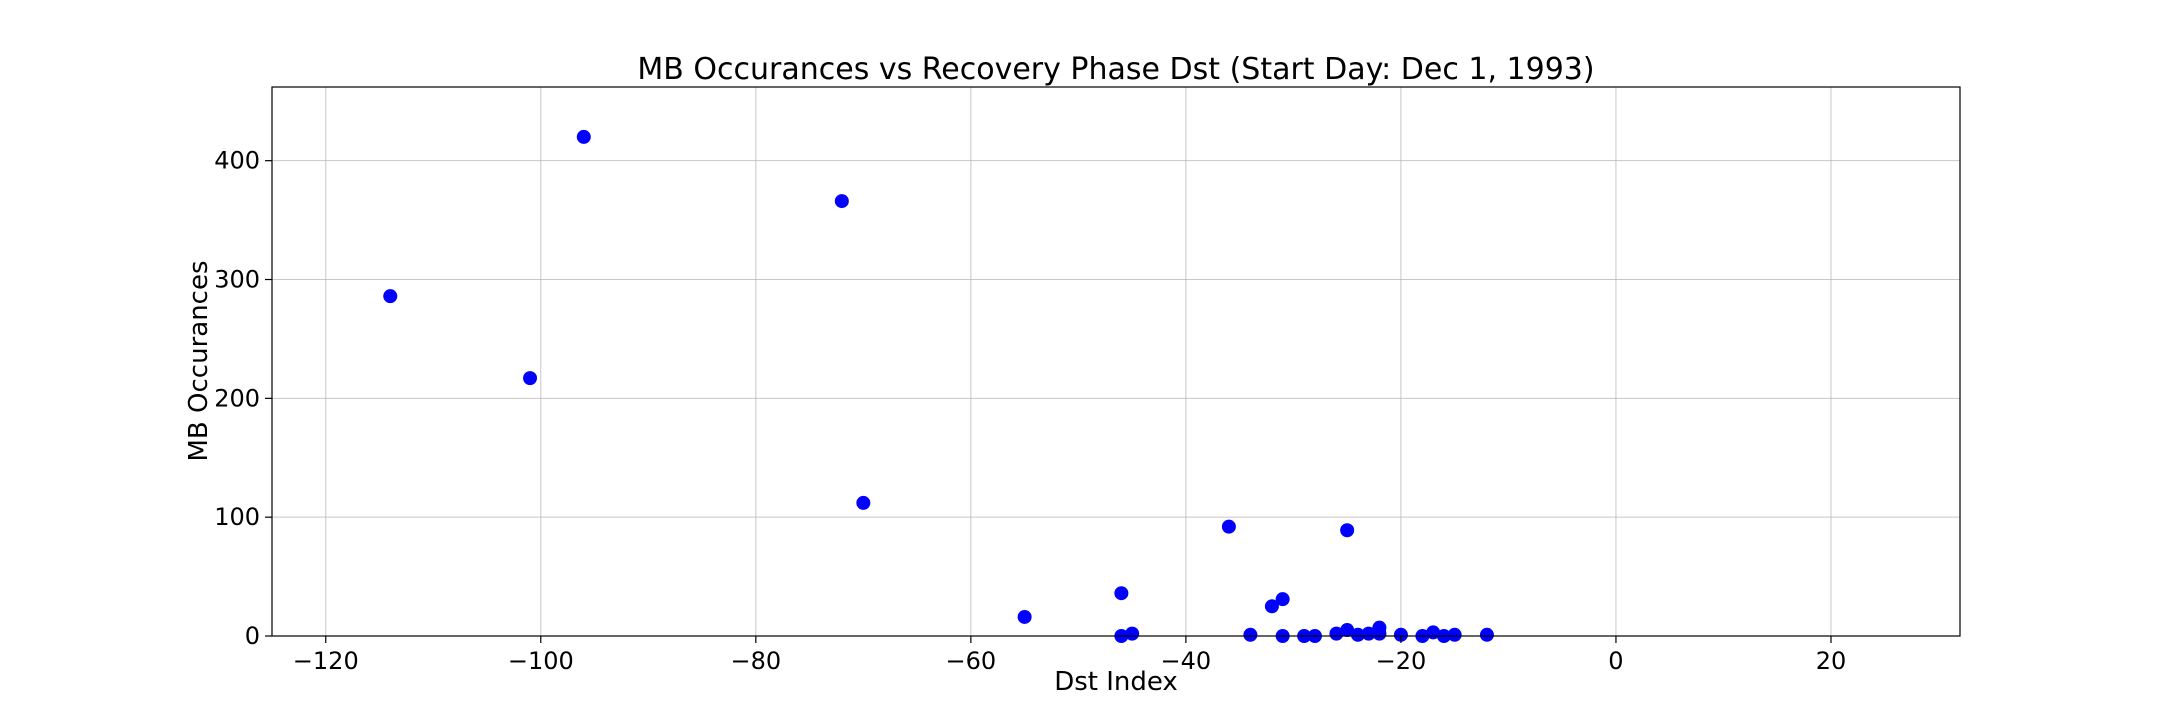  Describe the element at coordinates (237, 280) in the screenshot. I see `y-tick-label: 300` at that location.